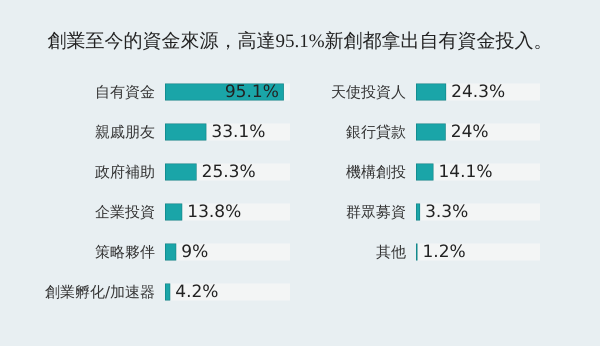 This screenshot has height=346, width=600. I want to click on y-tick-label: 其他, so click(391, 252).